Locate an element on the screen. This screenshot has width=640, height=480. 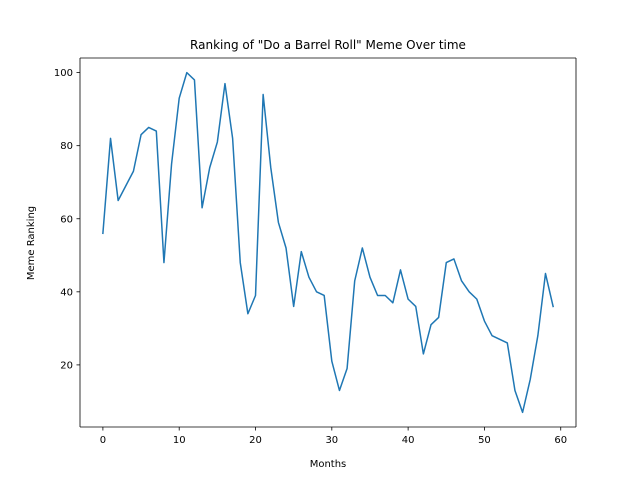
y-axis-title: Meme Ranking is located at coordinates (31, 243).